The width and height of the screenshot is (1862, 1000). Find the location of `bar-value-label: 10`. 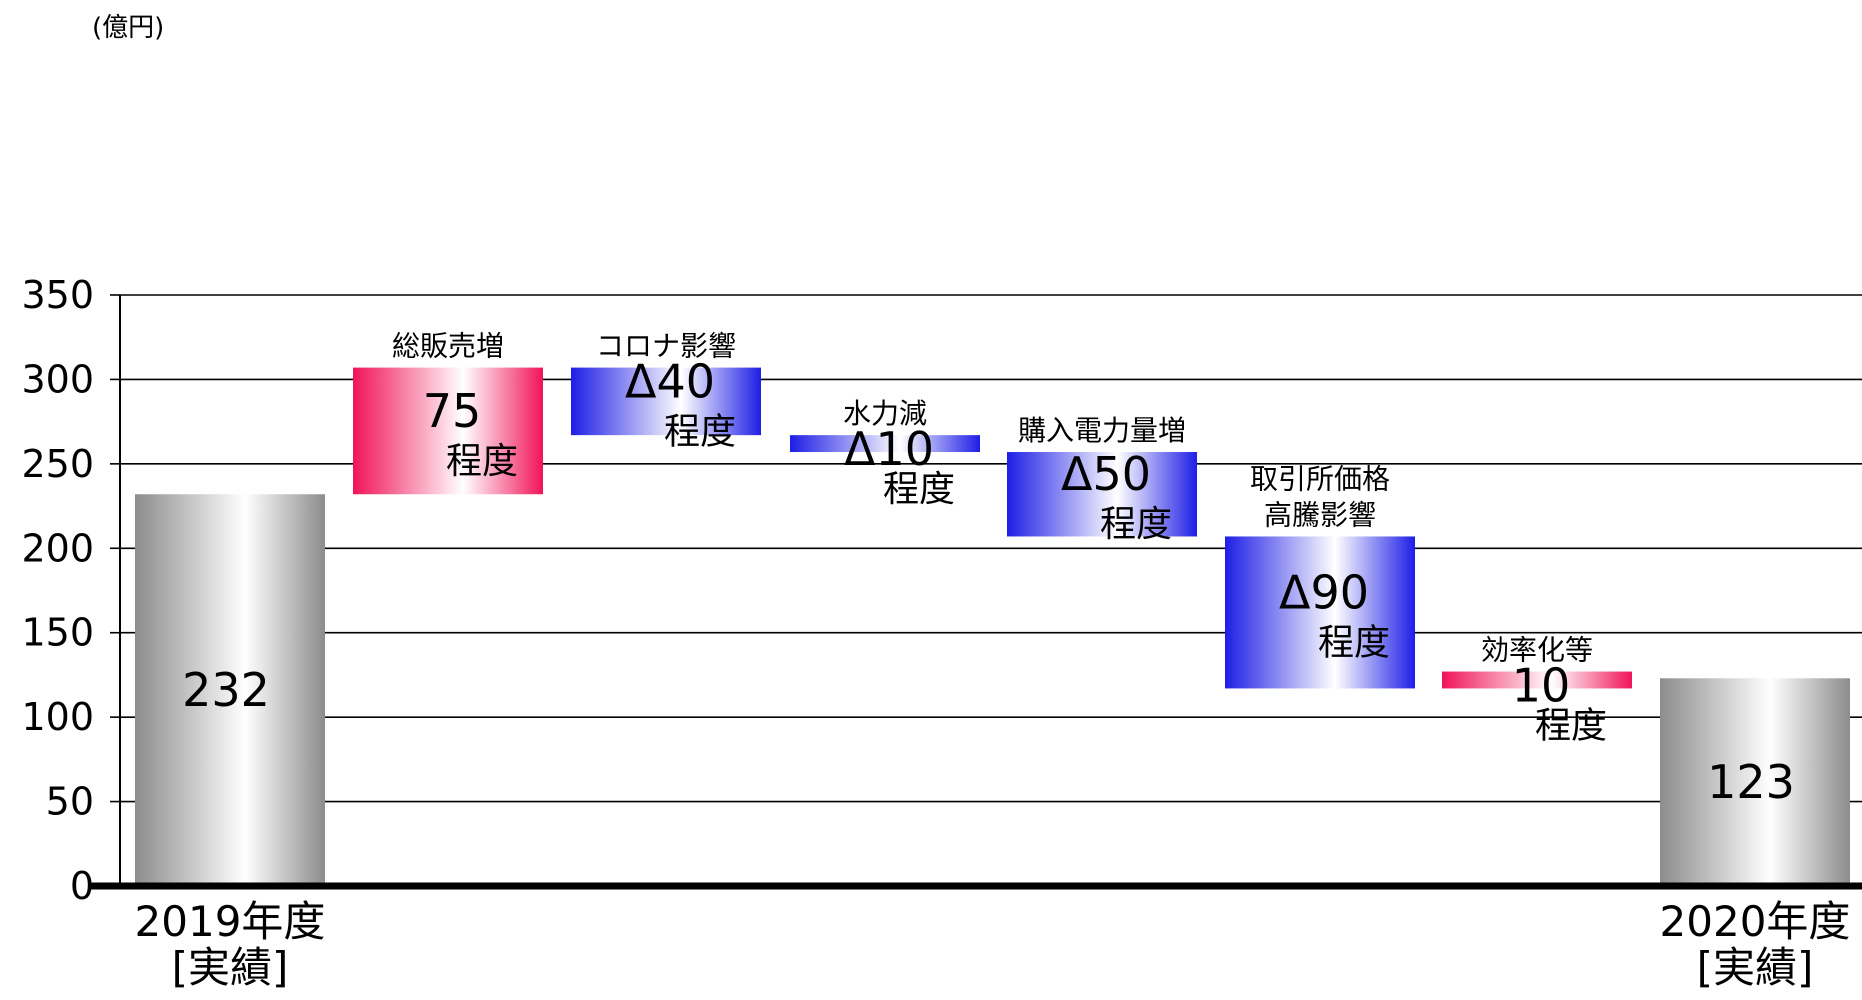

bar-value-label: 10 is located at coordinates (1541, 686).